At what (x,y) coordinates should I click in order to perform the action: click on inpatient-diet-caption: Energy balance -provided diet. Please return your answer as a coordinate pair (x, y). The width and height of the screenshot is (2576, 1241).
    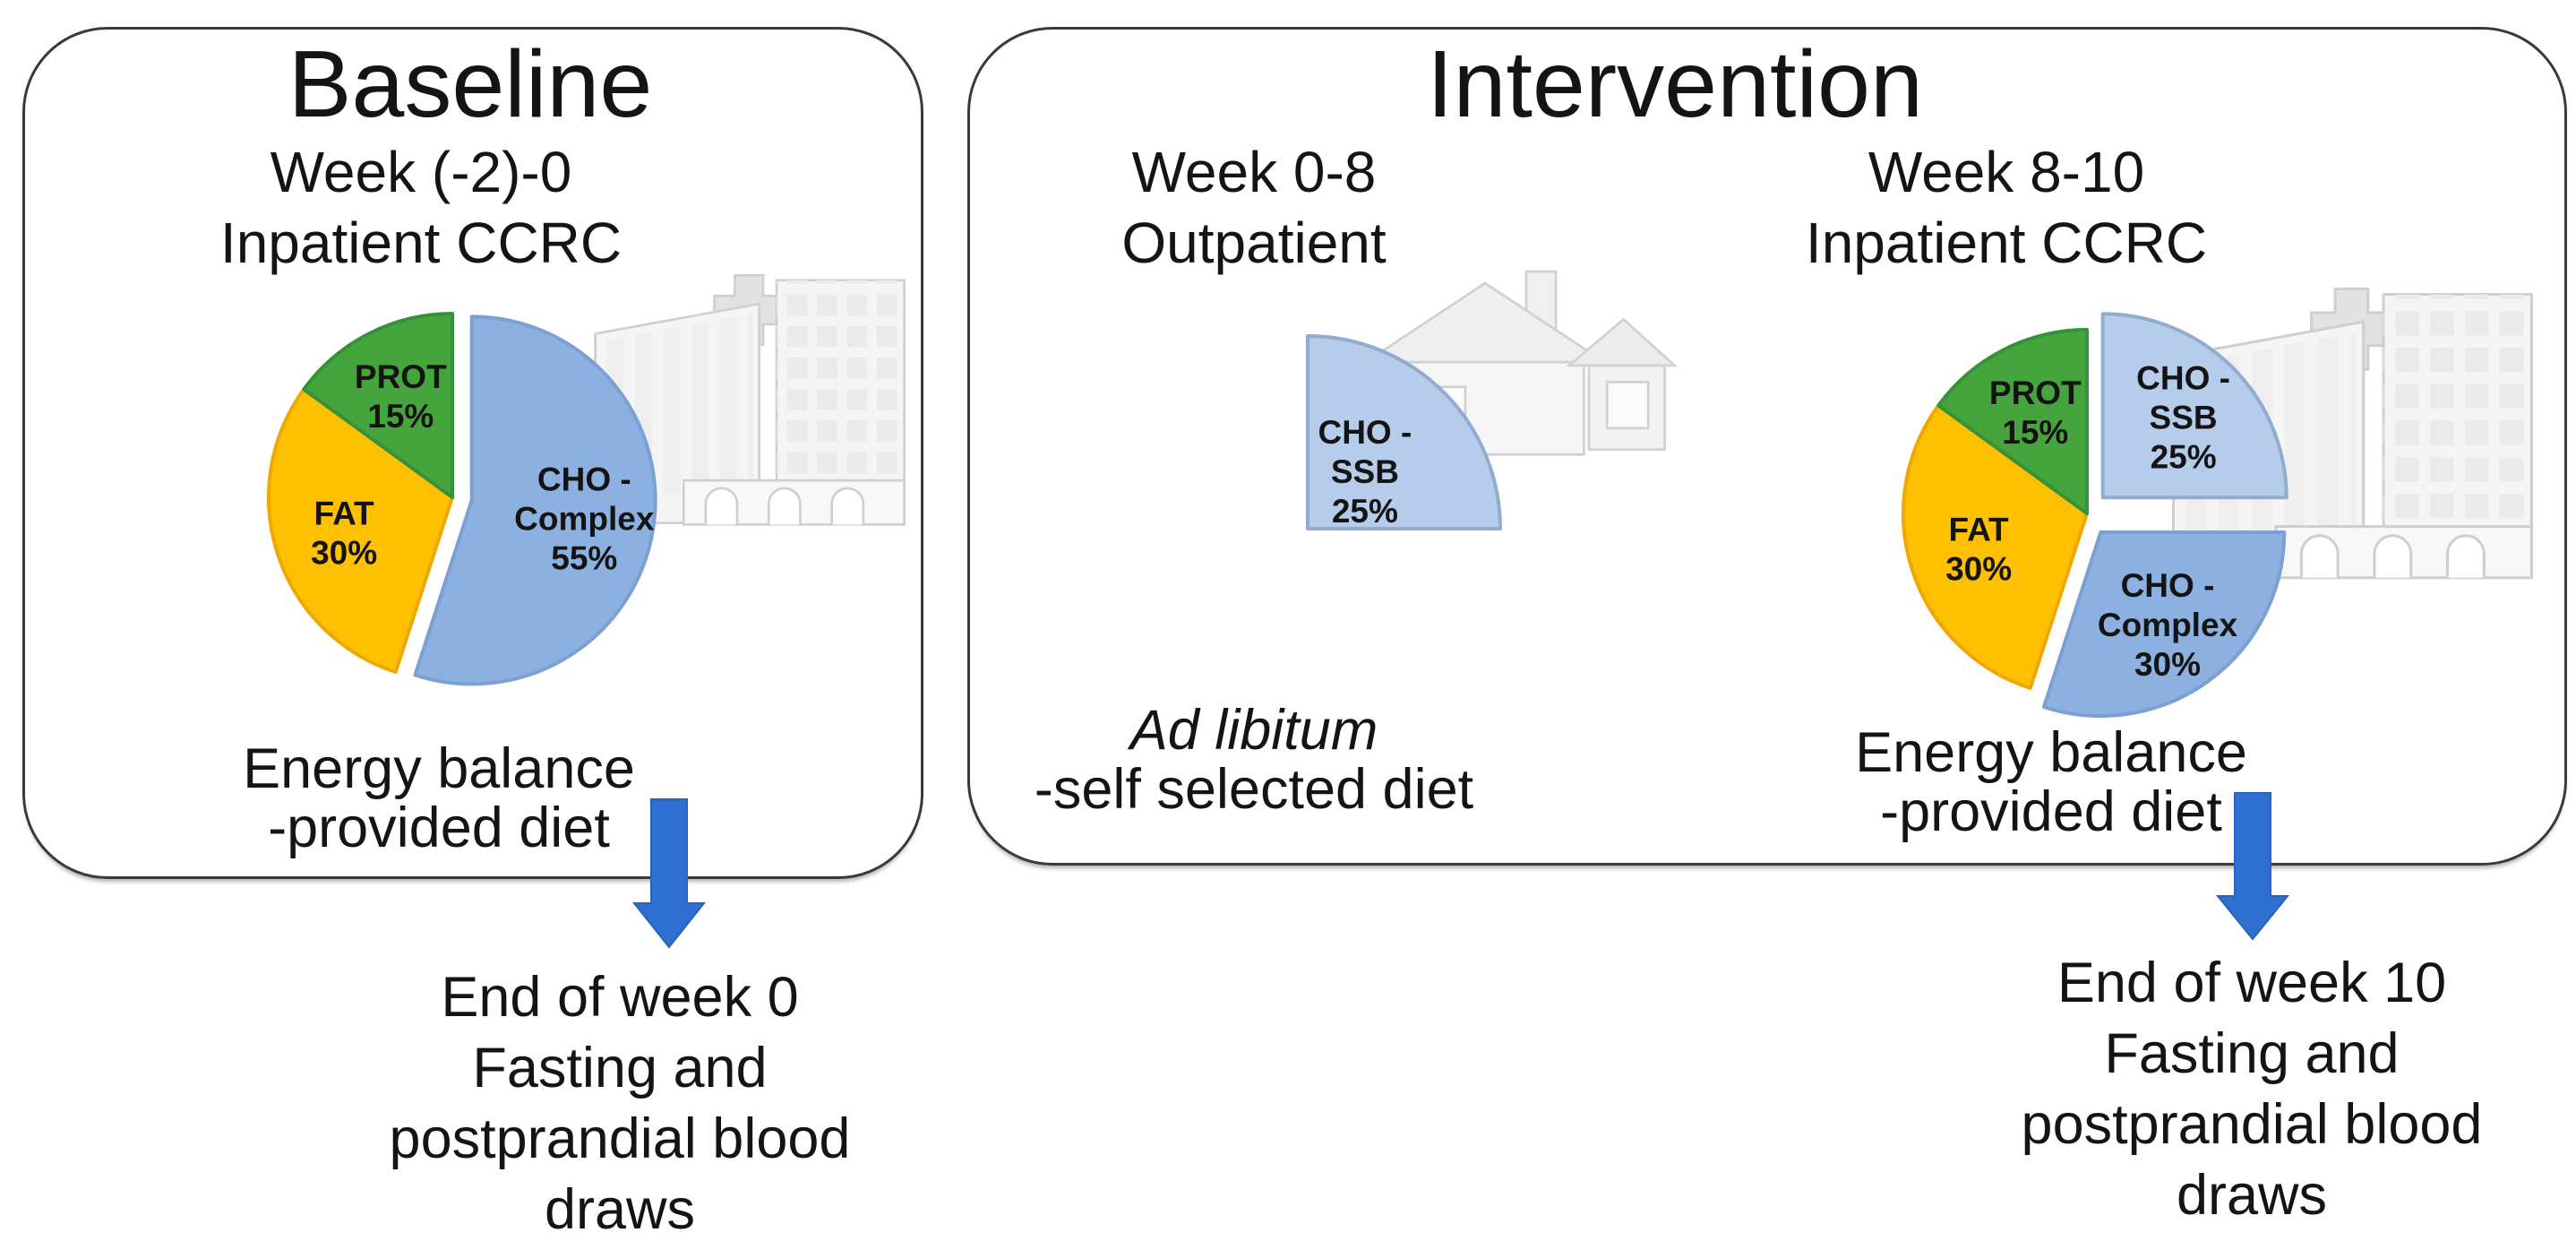
    Looking at the image, I should click on (2051, 782).